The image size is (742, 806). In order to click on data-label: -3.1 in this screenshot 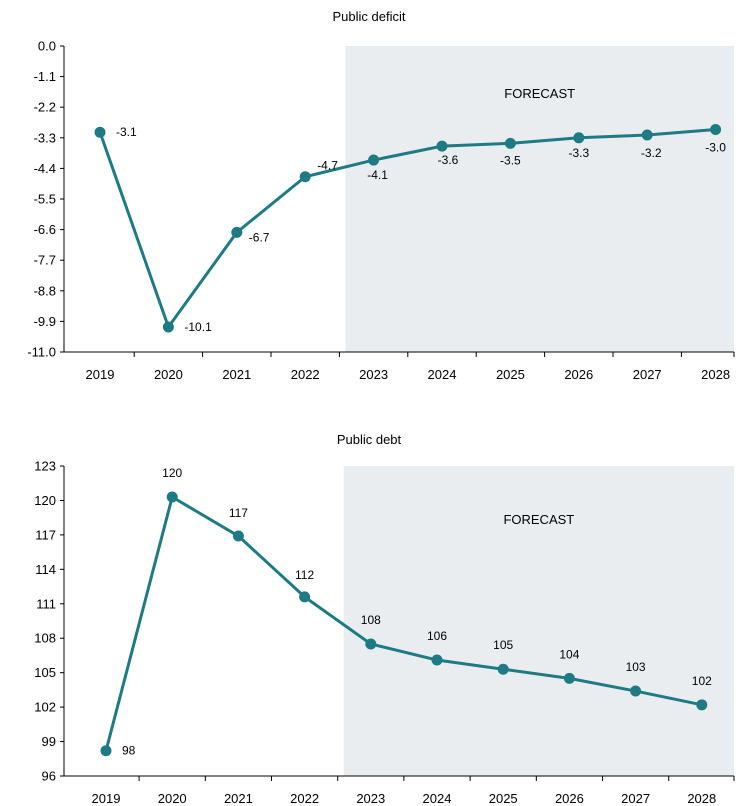, I will do `click(126, 132)`.